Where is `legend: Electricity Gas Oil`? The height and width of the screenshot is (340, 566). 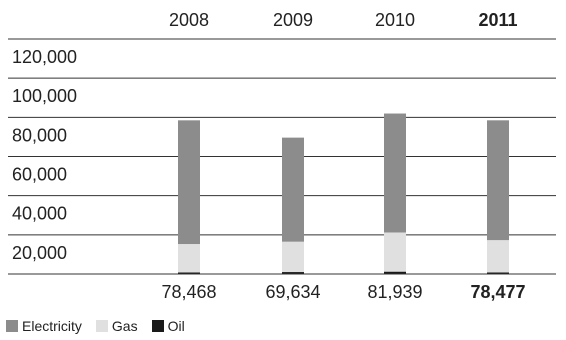
legend: Electricity Gas Oil is located at coordinates (102, 326).